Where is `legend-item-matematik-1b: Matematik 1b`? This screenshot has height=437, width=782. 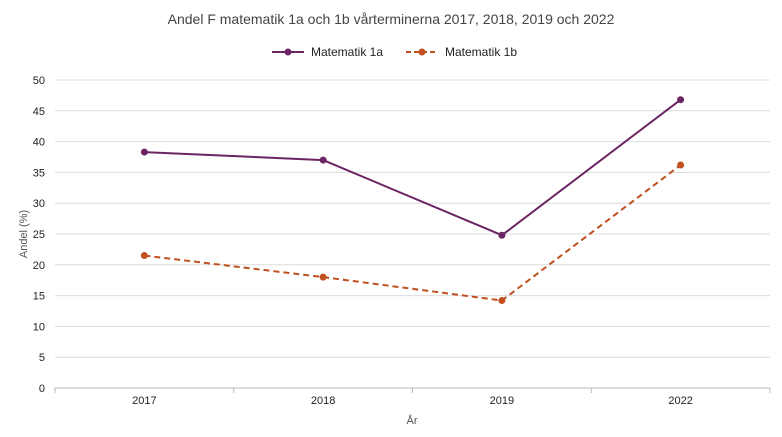
legend-item-matematik-1b: Matematik 1b is located at coordinates (461, 52).